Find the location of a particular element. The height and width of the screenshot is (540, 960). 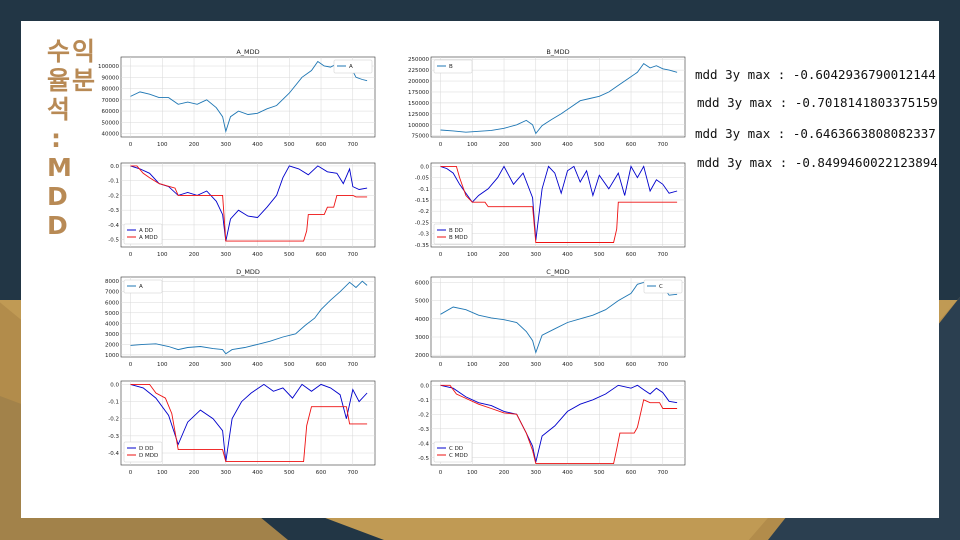

y-tick-label: 7000 is located at coordinates (112, 293).